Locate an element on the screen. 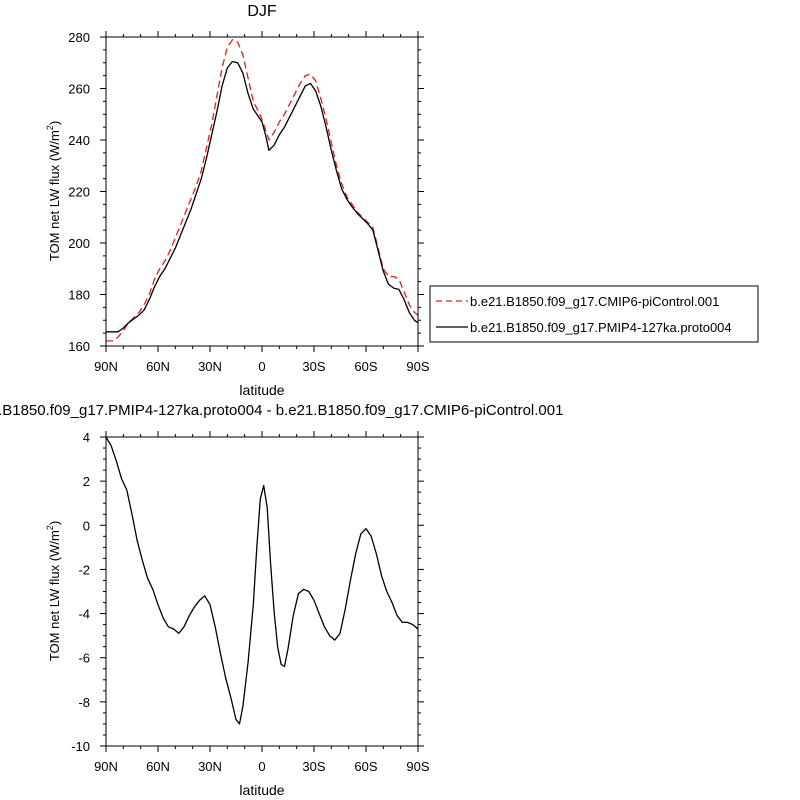 The image size is (800, 800). chart-title: DJF is located at coordinates (262, 11).